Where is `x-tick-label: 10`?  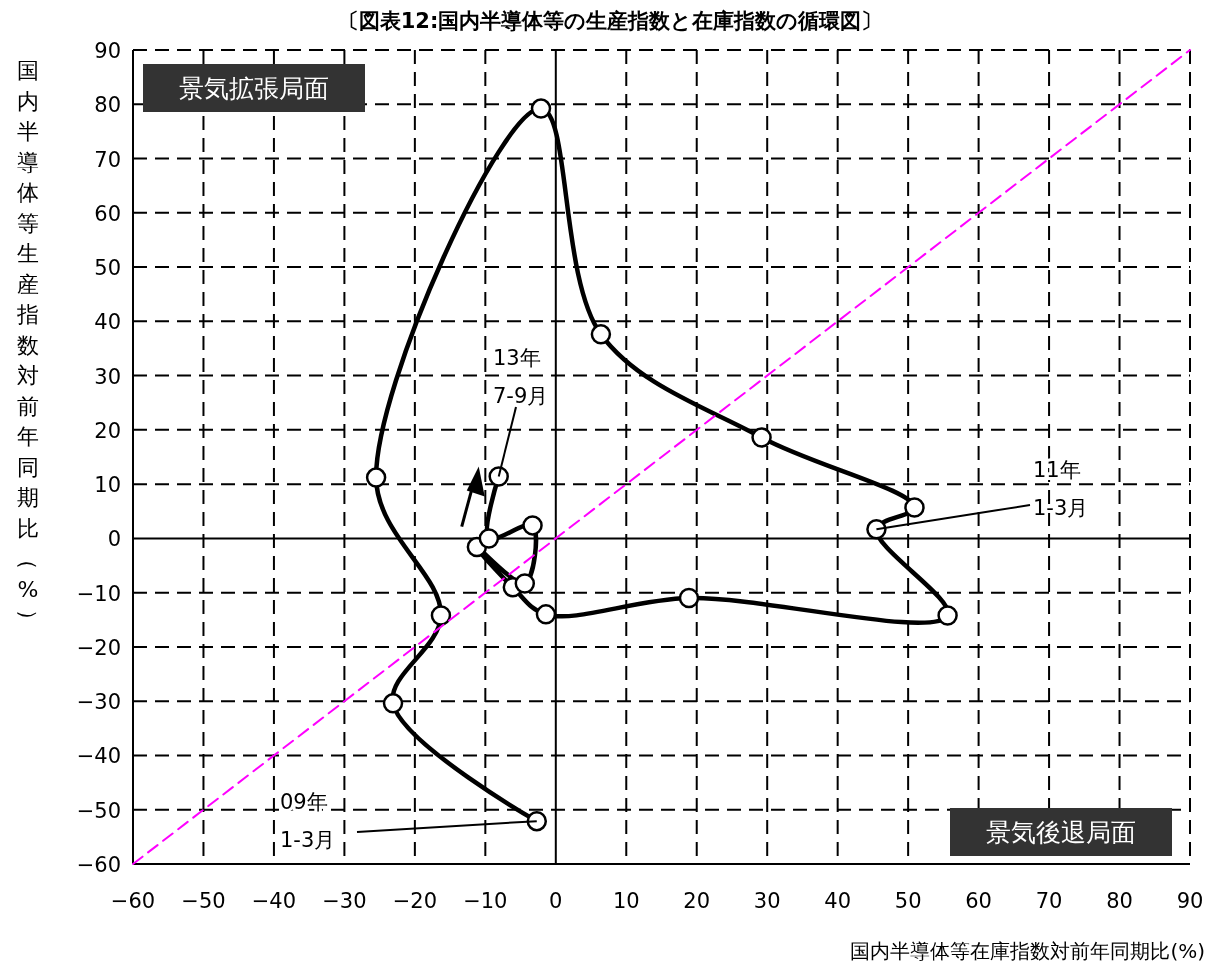
x-tick-label: 10 is located at coordinates (626, 901).